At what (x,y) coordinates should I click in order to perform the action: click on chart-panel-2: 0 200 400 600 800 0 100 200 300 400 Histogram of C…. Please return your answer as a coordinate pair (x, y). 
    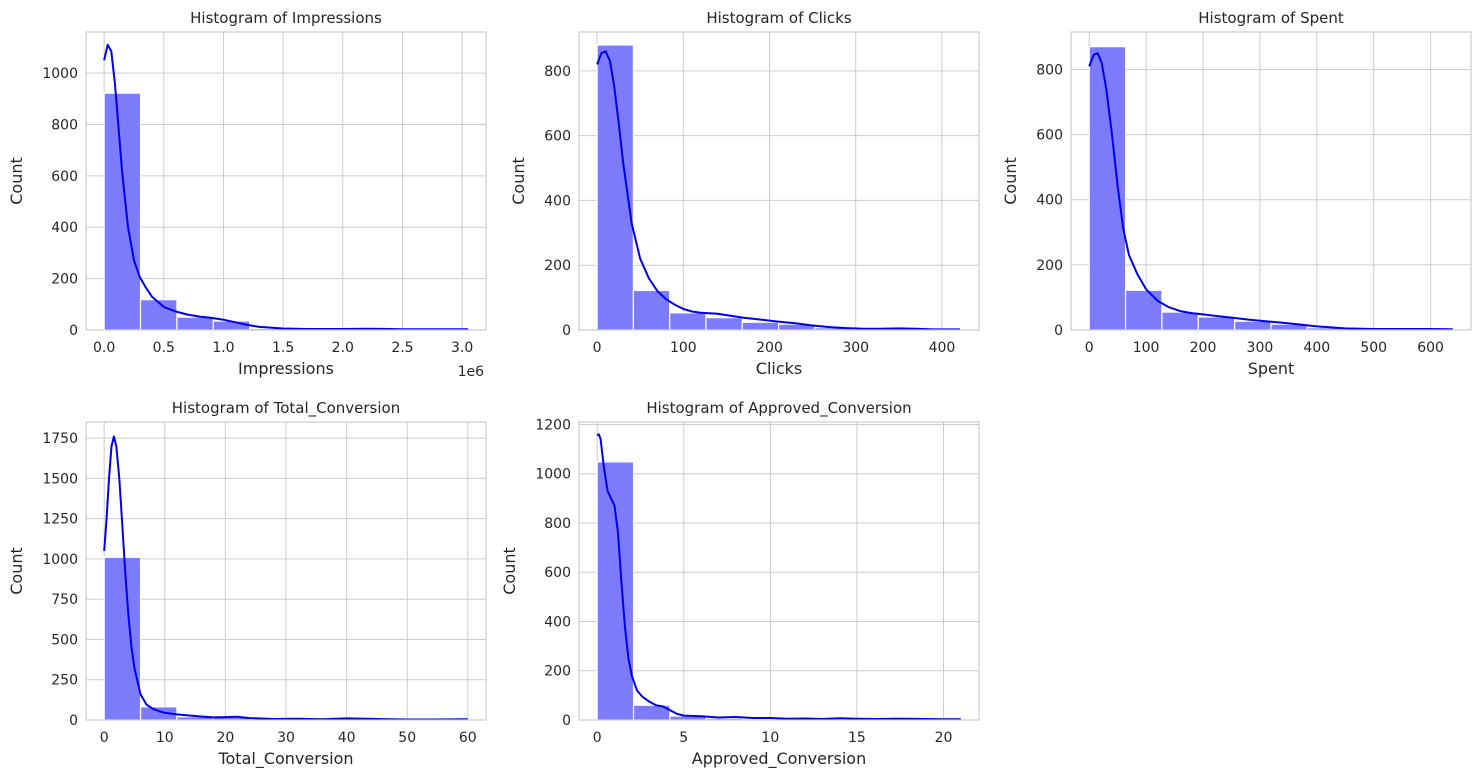
    Looking at the image, I should click on (744, 193).